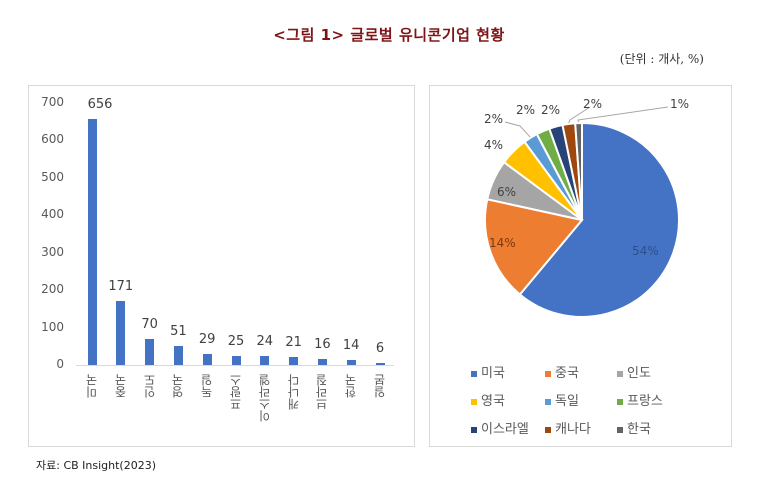 This screenshot has width=778, height=498. I want to click on figure-title: <그림 1> 글로벌 유니콘기업 현황, so click(389, 35).